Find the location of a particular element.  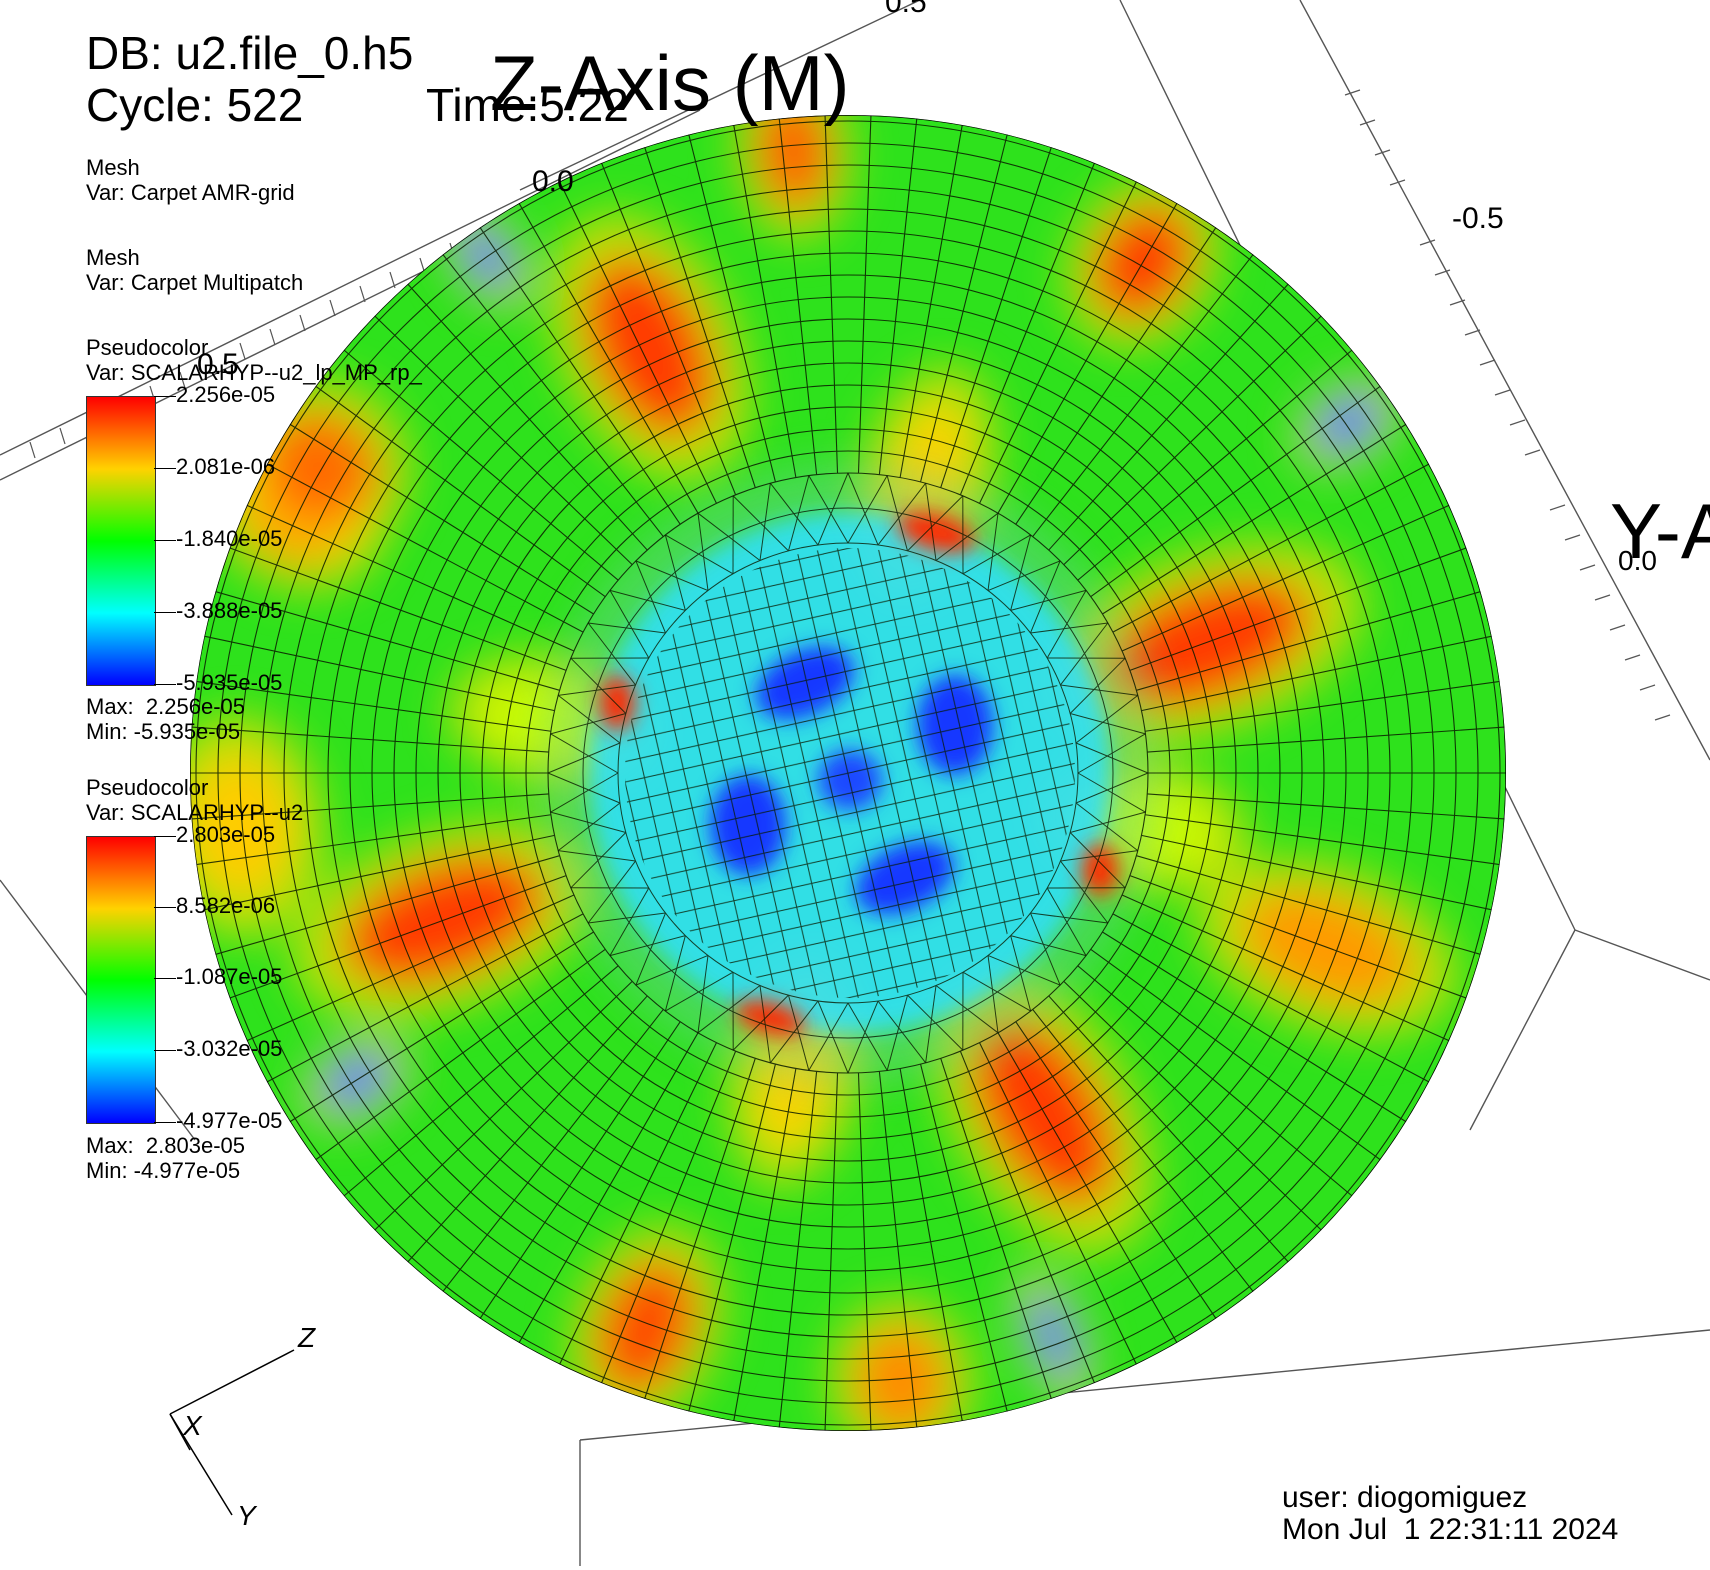

legend-a-tick: 2.256e-05 is located at coordinates (225, 395).